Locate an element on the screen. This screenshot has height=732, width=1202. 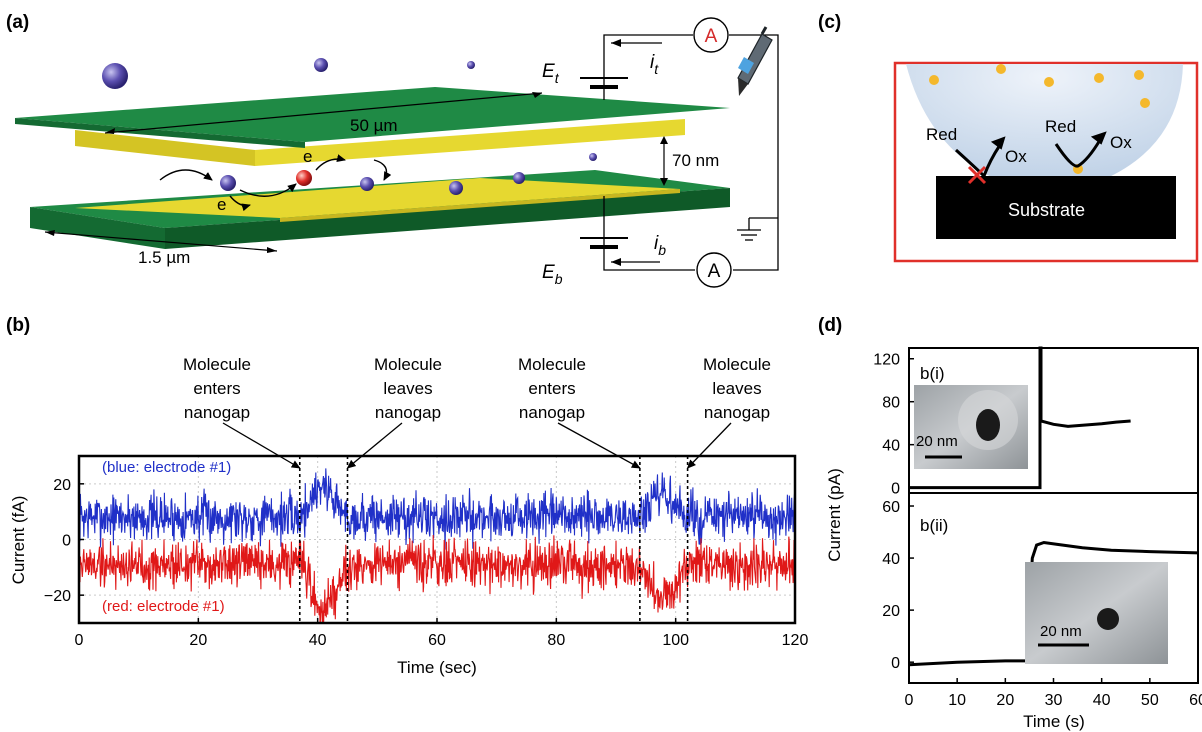
x-tick-label-d: 10 is located at coordinates (957, 700).